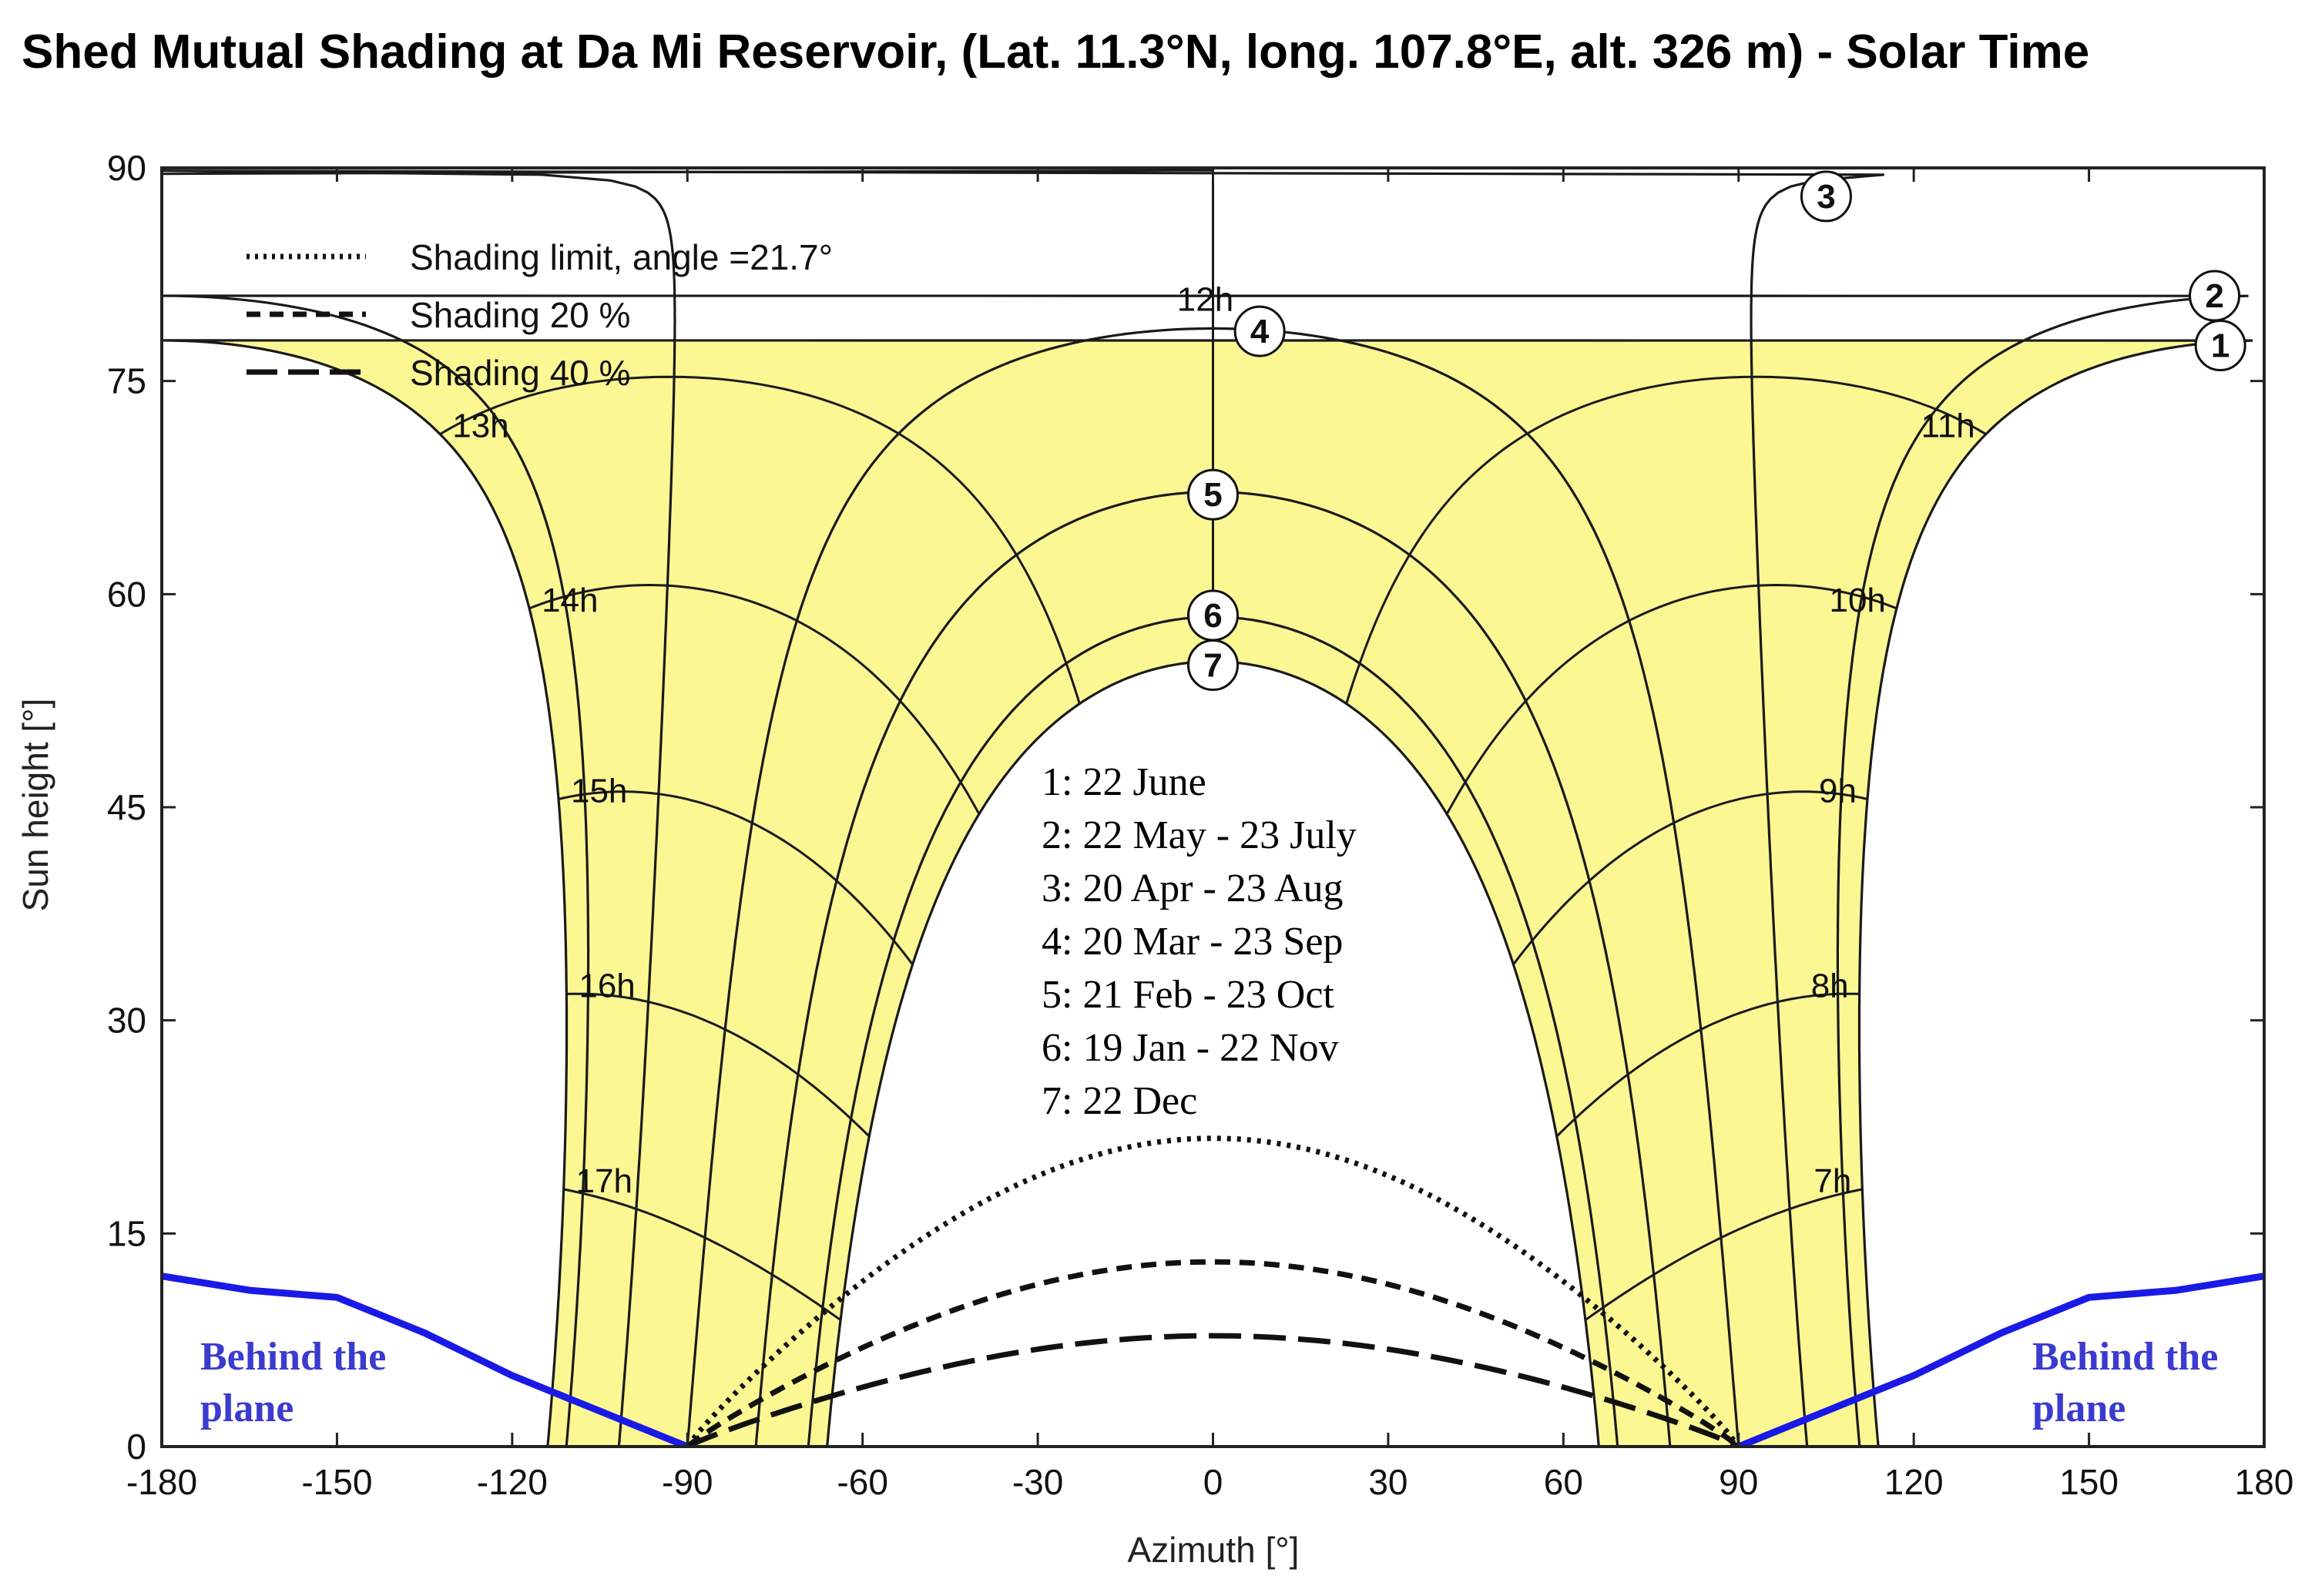 The image size is (2305, 1596). What do you see at coordinates (599, 791) in the screenshot?
I see `hour-label-15h: 15h` at bounding box center [599, 791].